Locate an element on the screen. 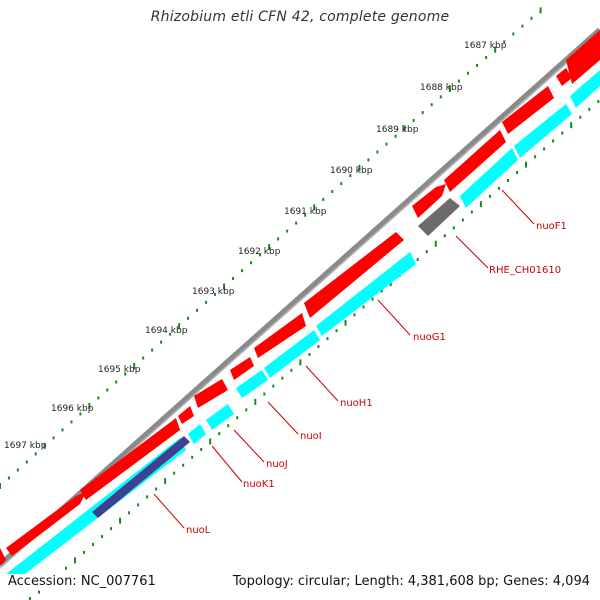  gene-label: RHE_CH01610 is located at coordinates (525, 270).